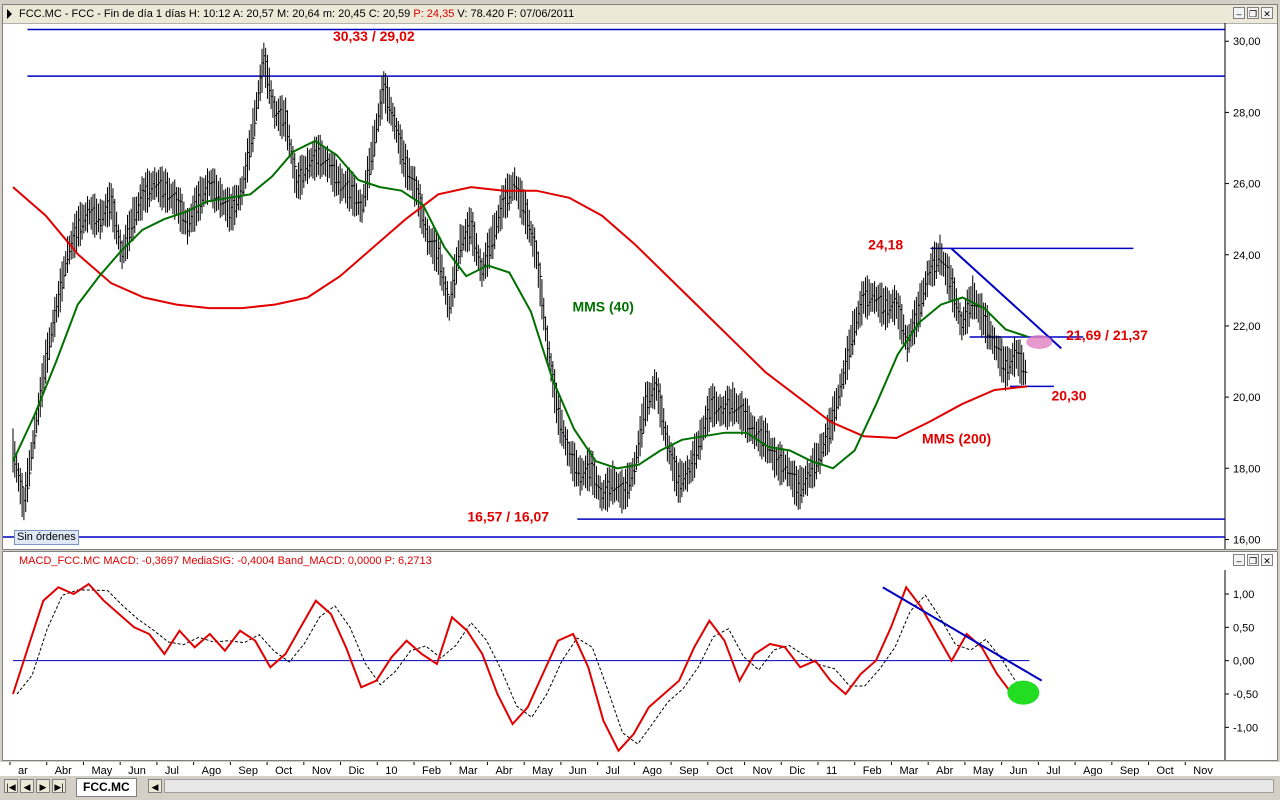 The image size is (1280, 800). Describe the element at coordinates (719, 786) in the screenshot. I see `horizontal-scrollbar` at that location.